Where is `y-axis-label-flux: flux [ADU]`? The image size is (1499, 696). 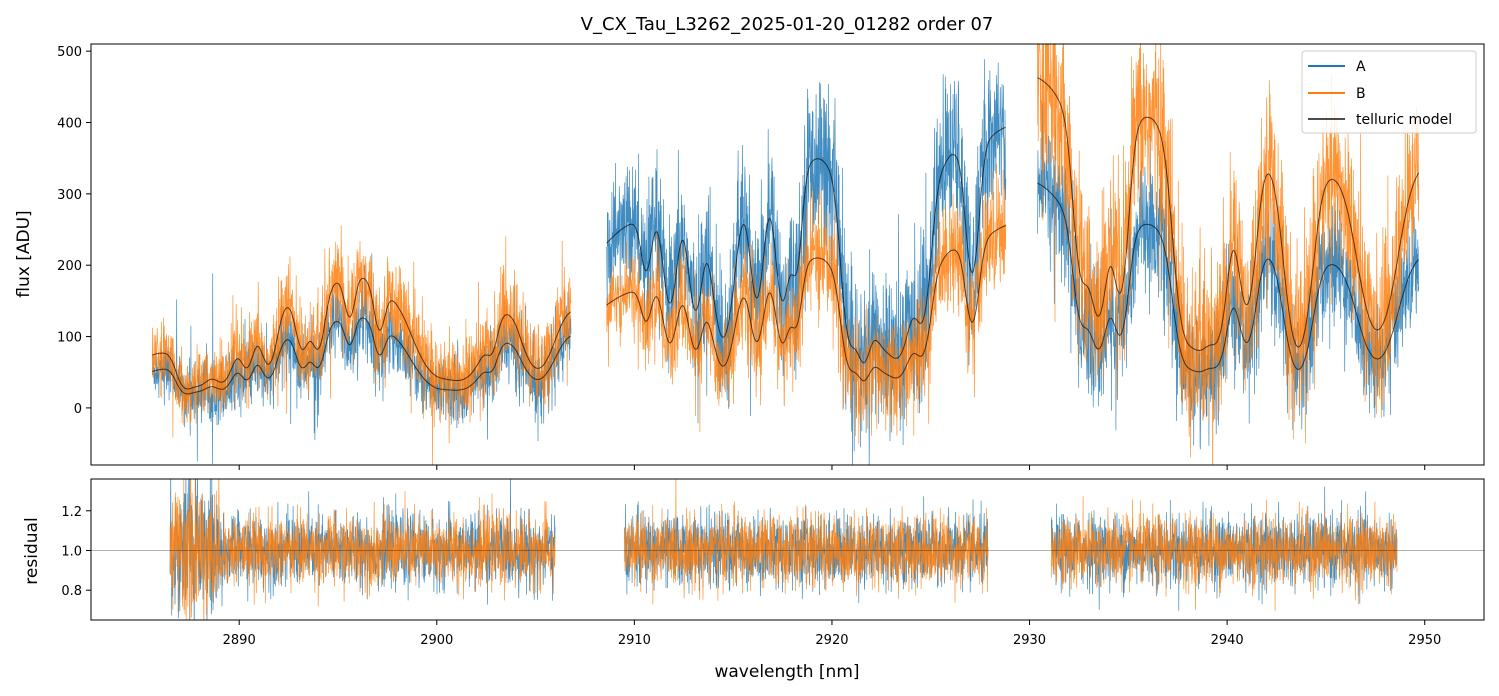
y-axis-label-flux: flux [ADU] is located at coordinates (24, 253).